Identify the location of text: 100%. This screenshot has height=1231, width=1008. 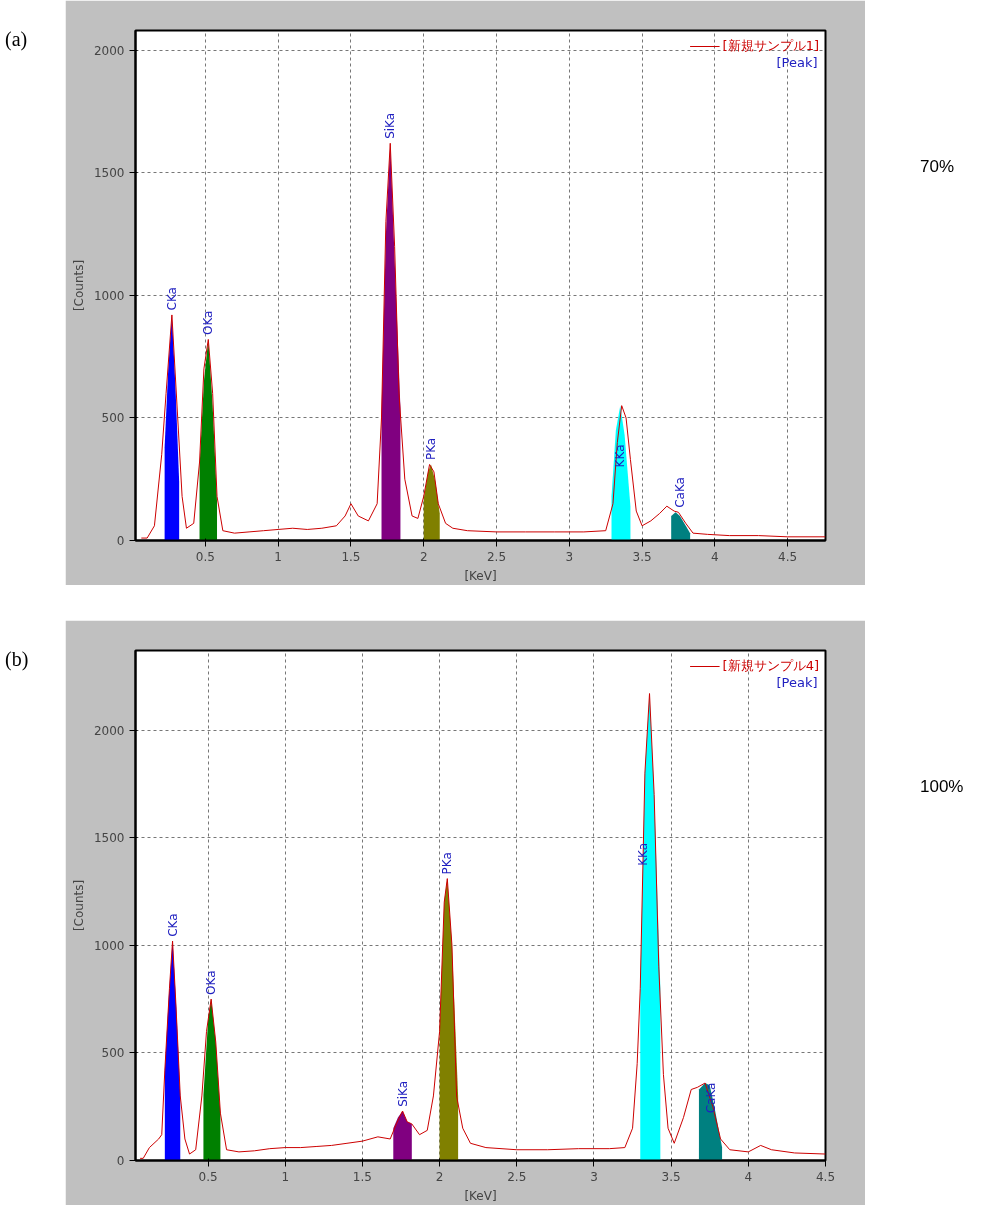
(942, 787).